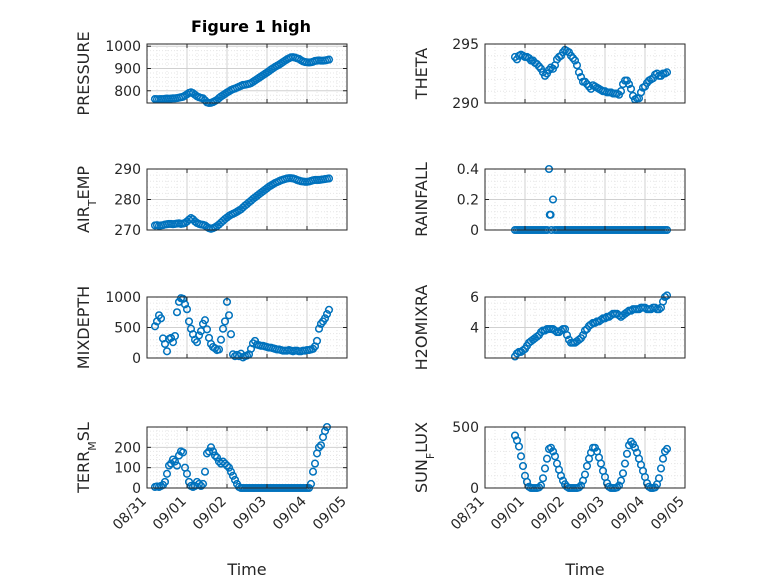 The height and width of the screenshot is (583, 778). What do you see at coordinates (242, 328) in the screenshot?
I see `series-mixdepth` at bounding box center [242, 328].